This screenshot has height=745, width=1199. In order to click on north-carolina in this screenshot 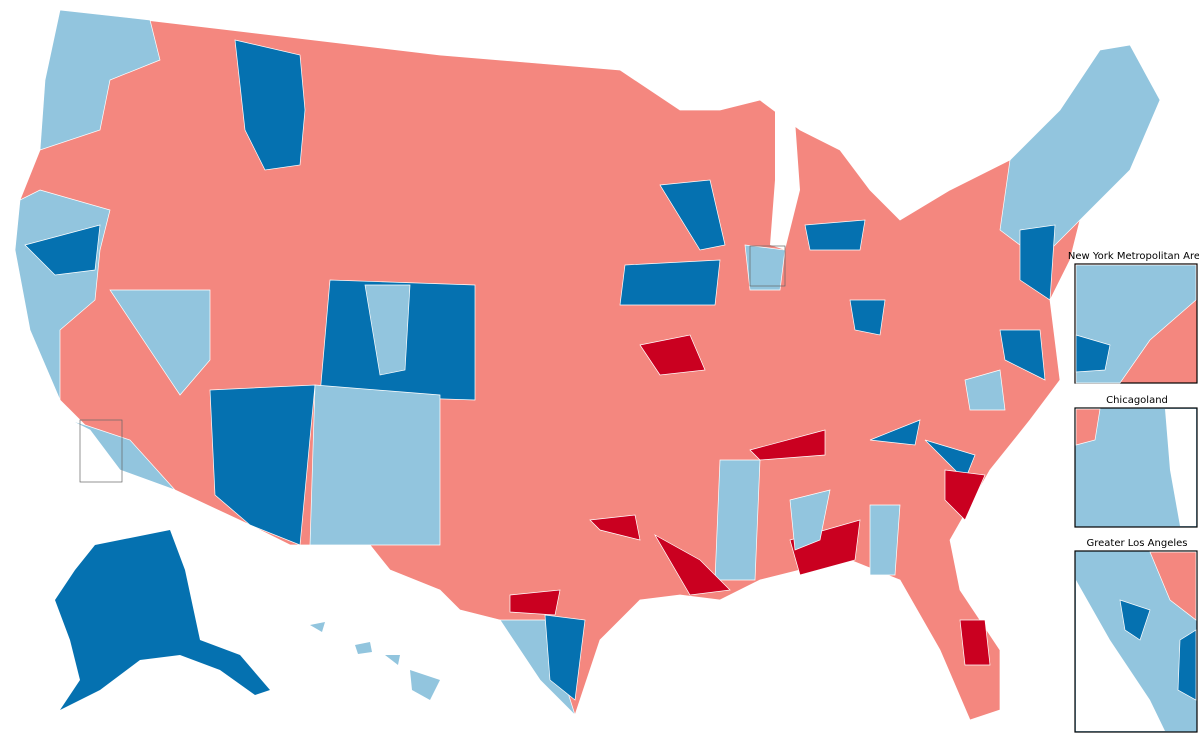, I will do `click(950, 460)`.